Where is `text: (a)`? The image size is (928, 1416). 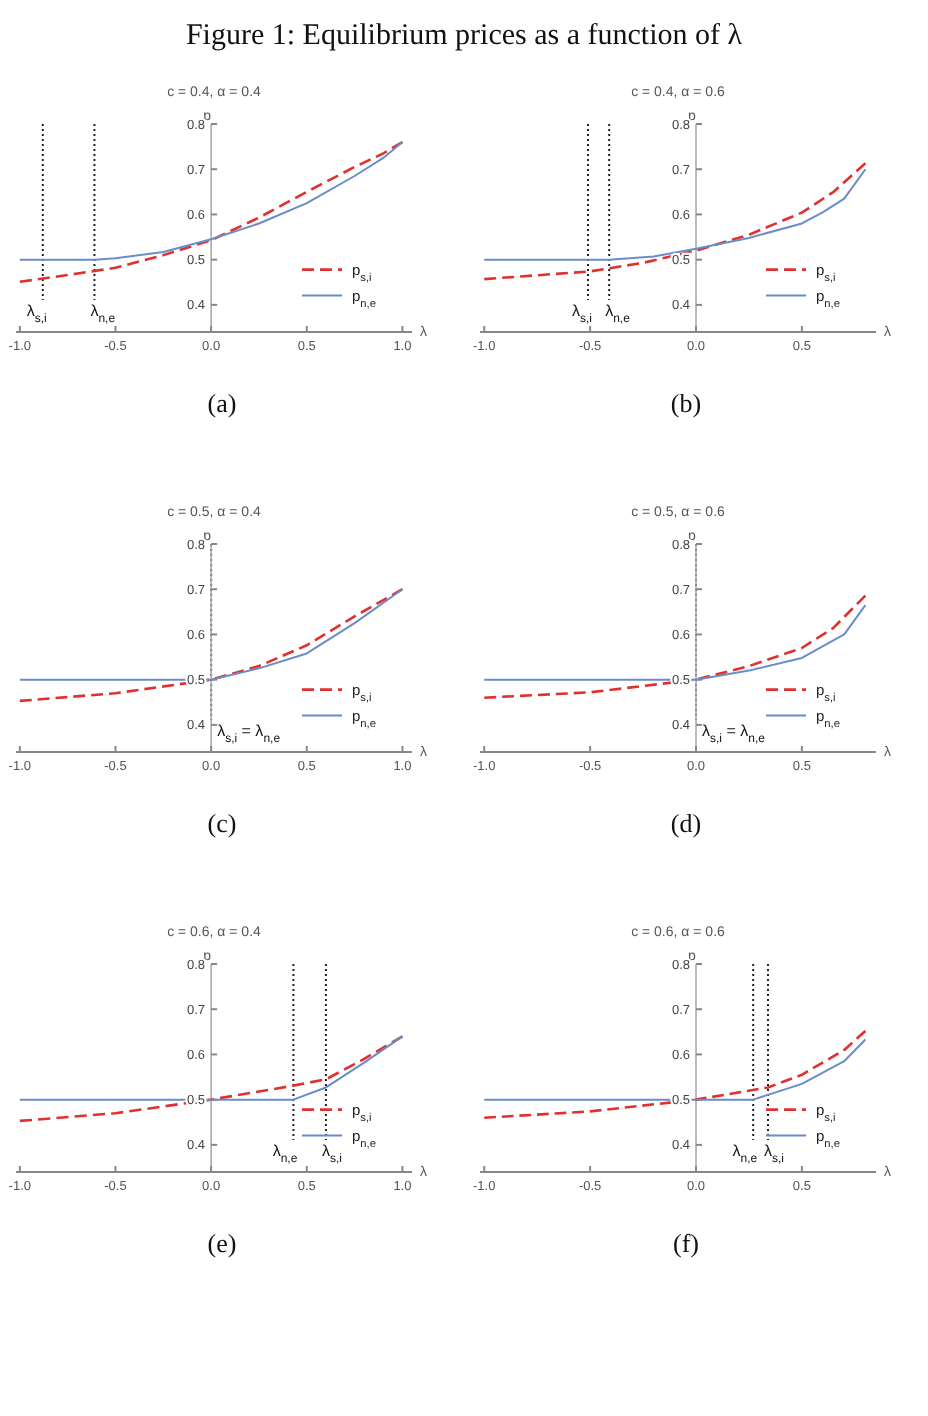
text: (a) is located at coordinates (222, 403).